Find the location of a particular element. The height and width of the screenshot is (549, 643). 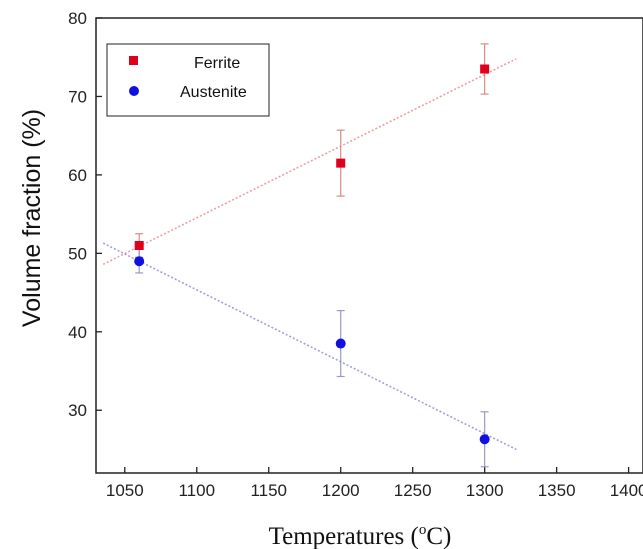

x-axis-label-main: Temperatures ( is located at coordinates (344, 536).